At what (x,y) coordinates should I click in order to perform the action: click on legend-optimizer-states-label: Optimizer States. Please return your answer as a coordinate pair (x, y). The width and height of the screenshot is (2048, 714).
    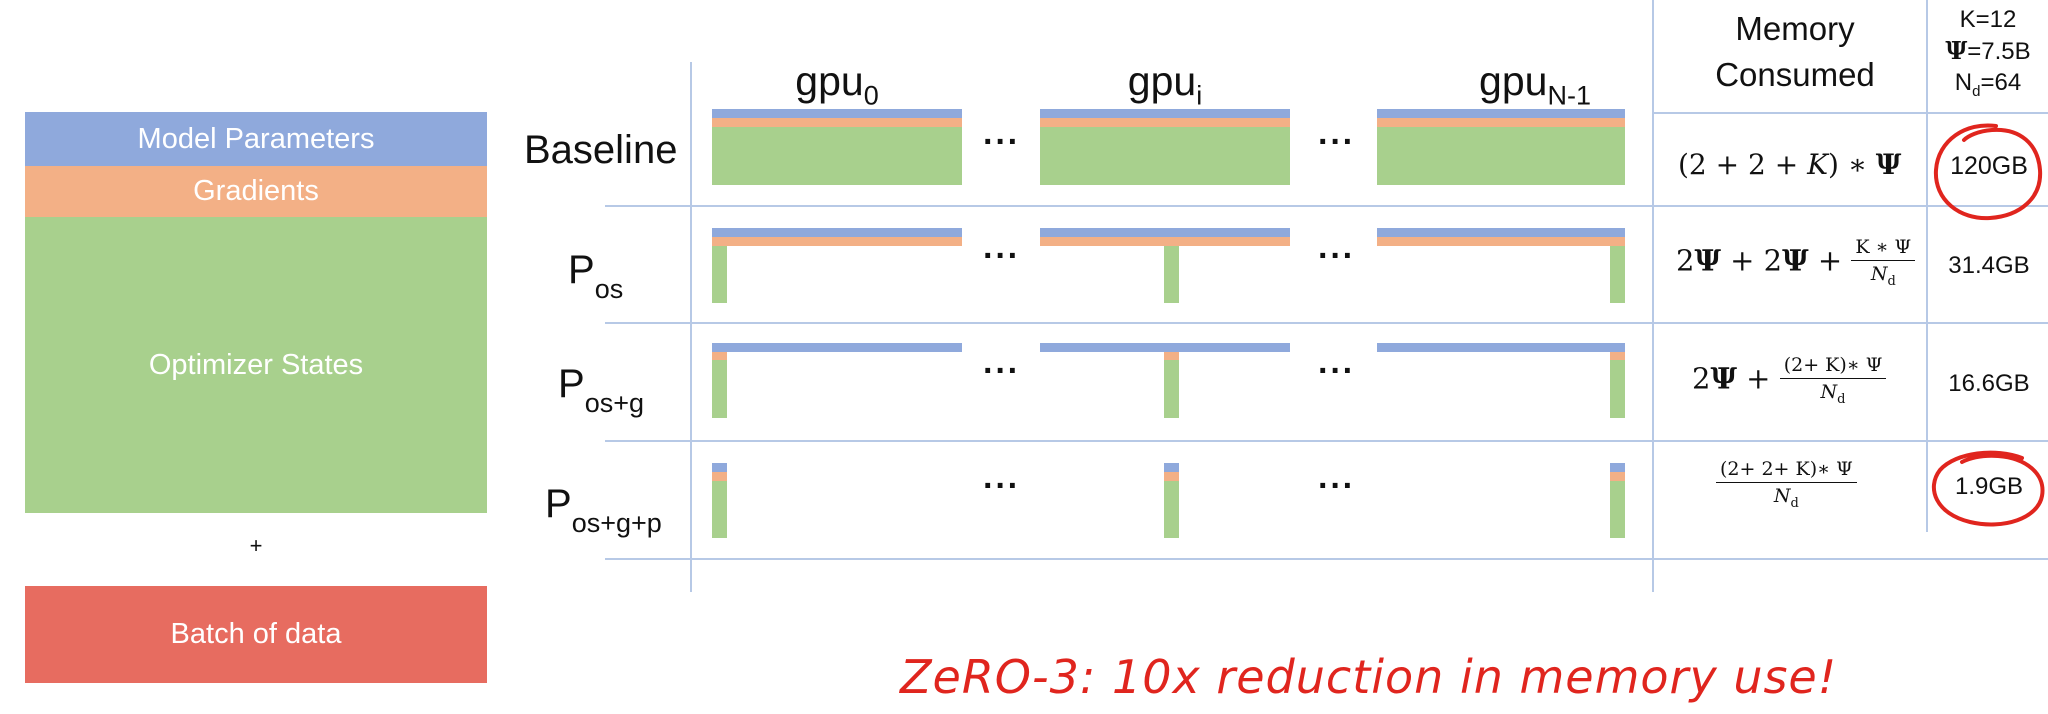
    Looking at the image, I should click on (256, 364).